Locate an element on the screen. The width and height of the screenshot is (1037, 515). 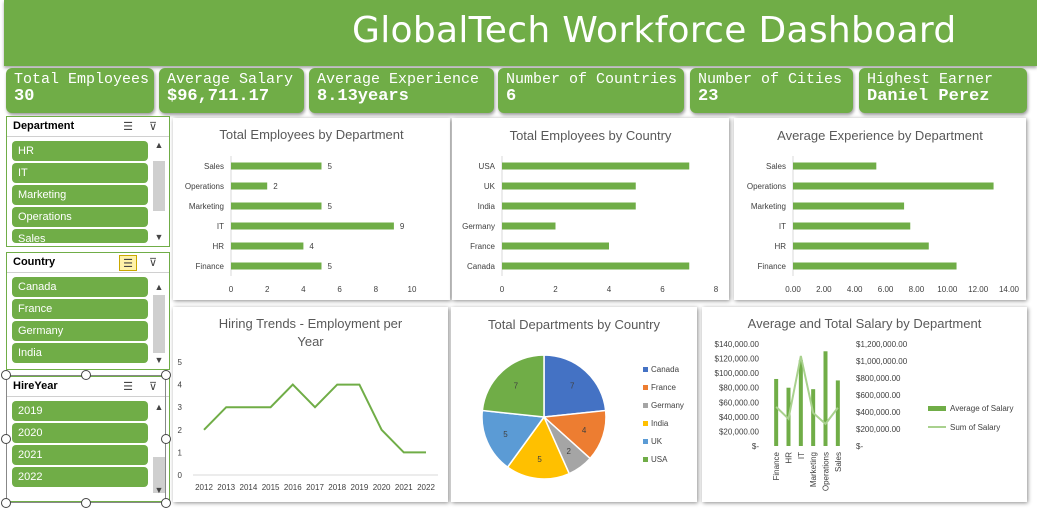
kpi-label: Number of Cities is located at coordinates (770, 79).